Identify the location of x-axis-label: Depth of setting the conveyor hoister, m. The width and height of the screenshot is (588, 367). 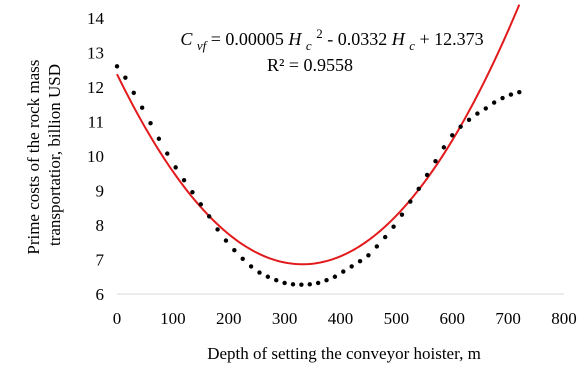
(344, 353).